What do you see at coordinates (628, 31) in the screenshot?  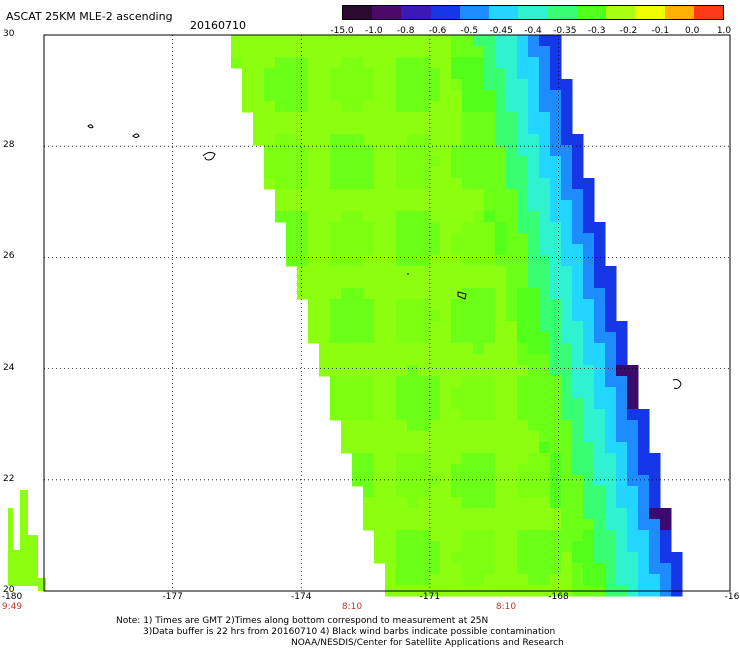 I see `color-scale-label: -0.2` at bounding box center [628, 31].